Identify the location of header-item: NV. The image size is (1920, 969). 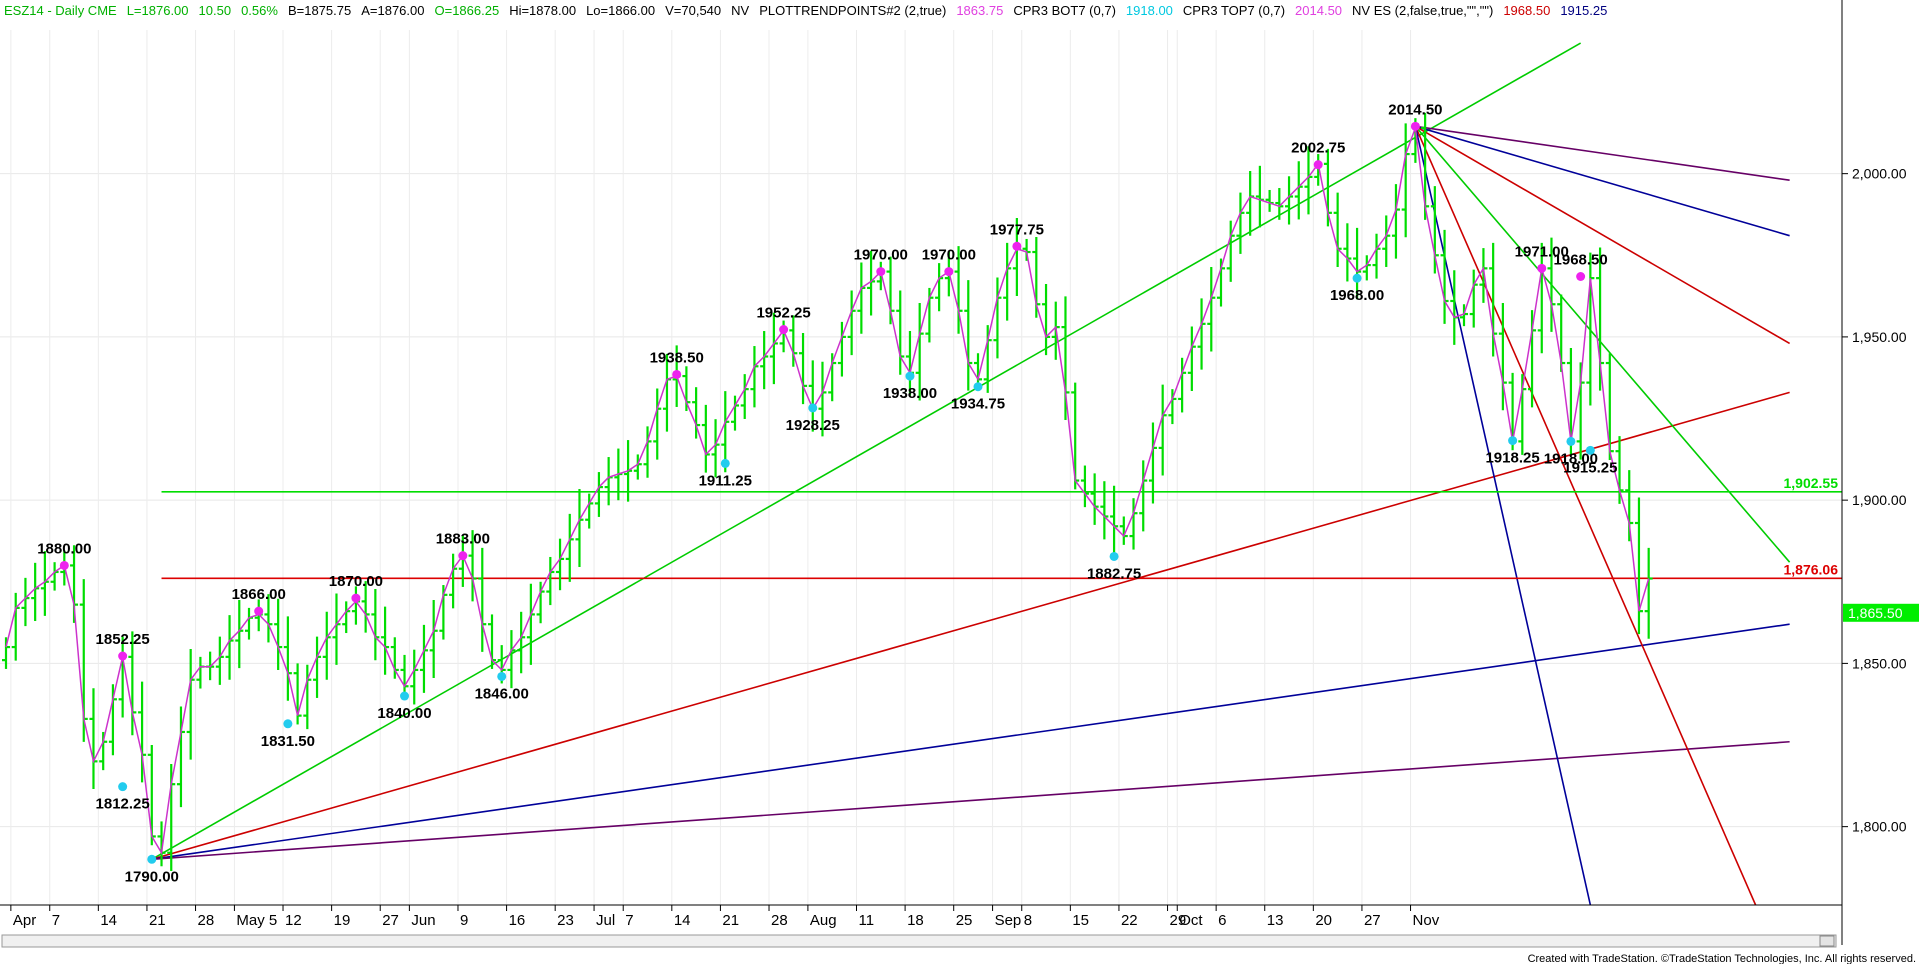
(740, 10).